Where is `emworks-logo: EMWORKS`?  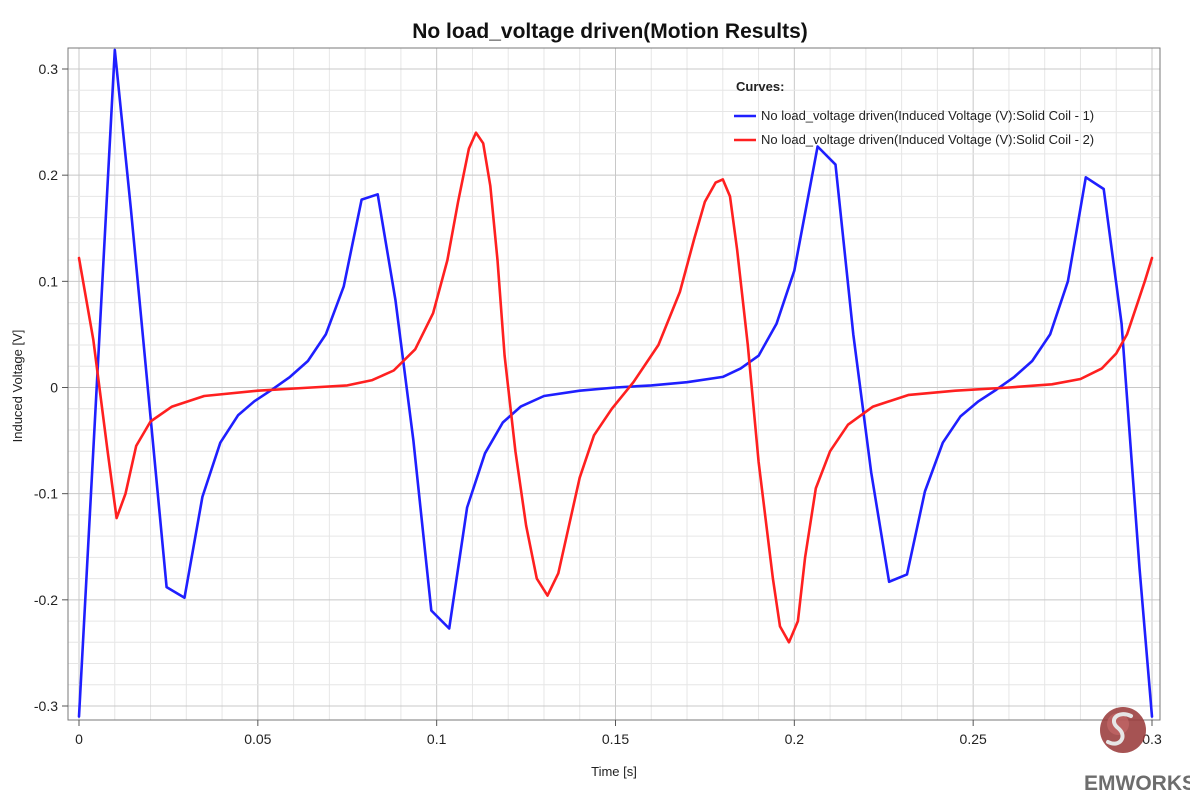 emworks-logo: EMWORKS is located at coordinates (1137, 751).